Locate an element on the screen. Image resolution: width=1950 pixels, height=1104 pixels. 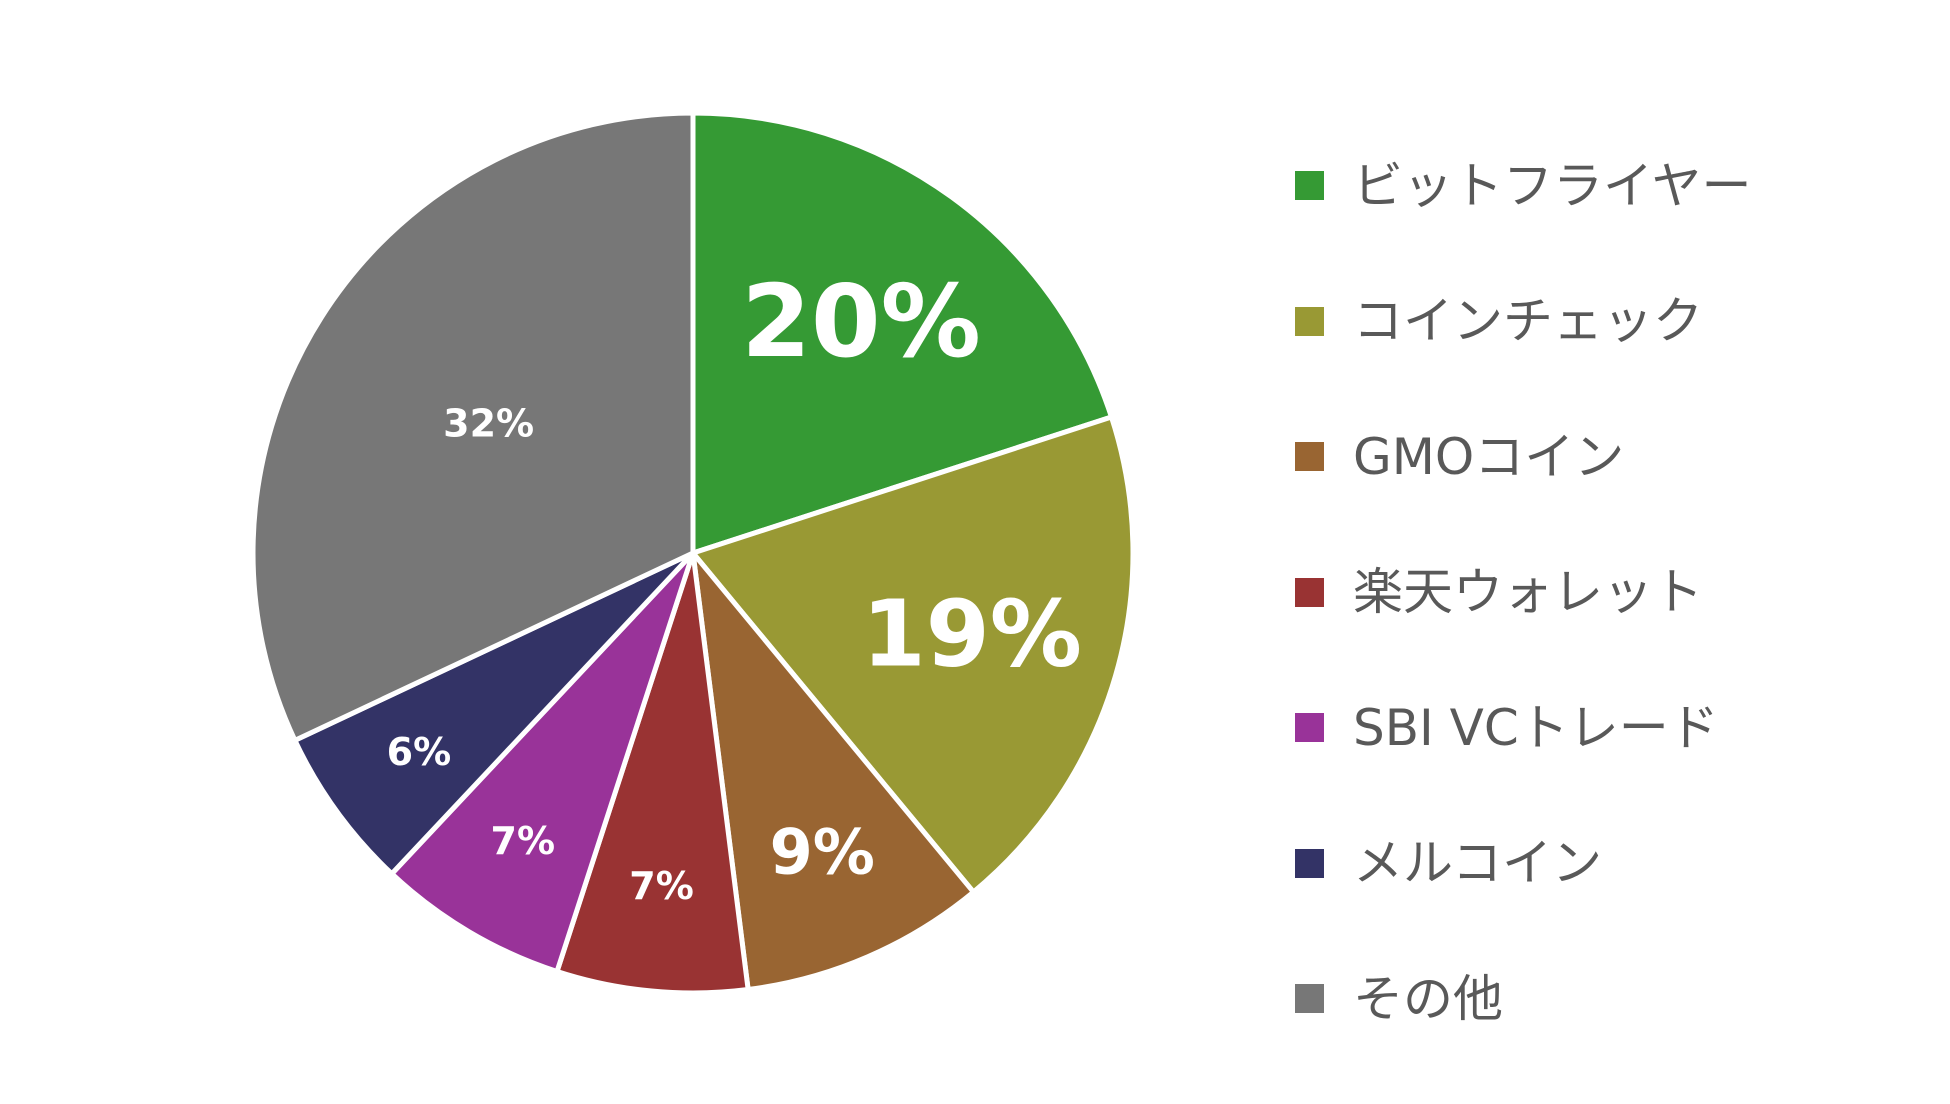
slice-data-label: 9% is located at coordinates (822, 851).